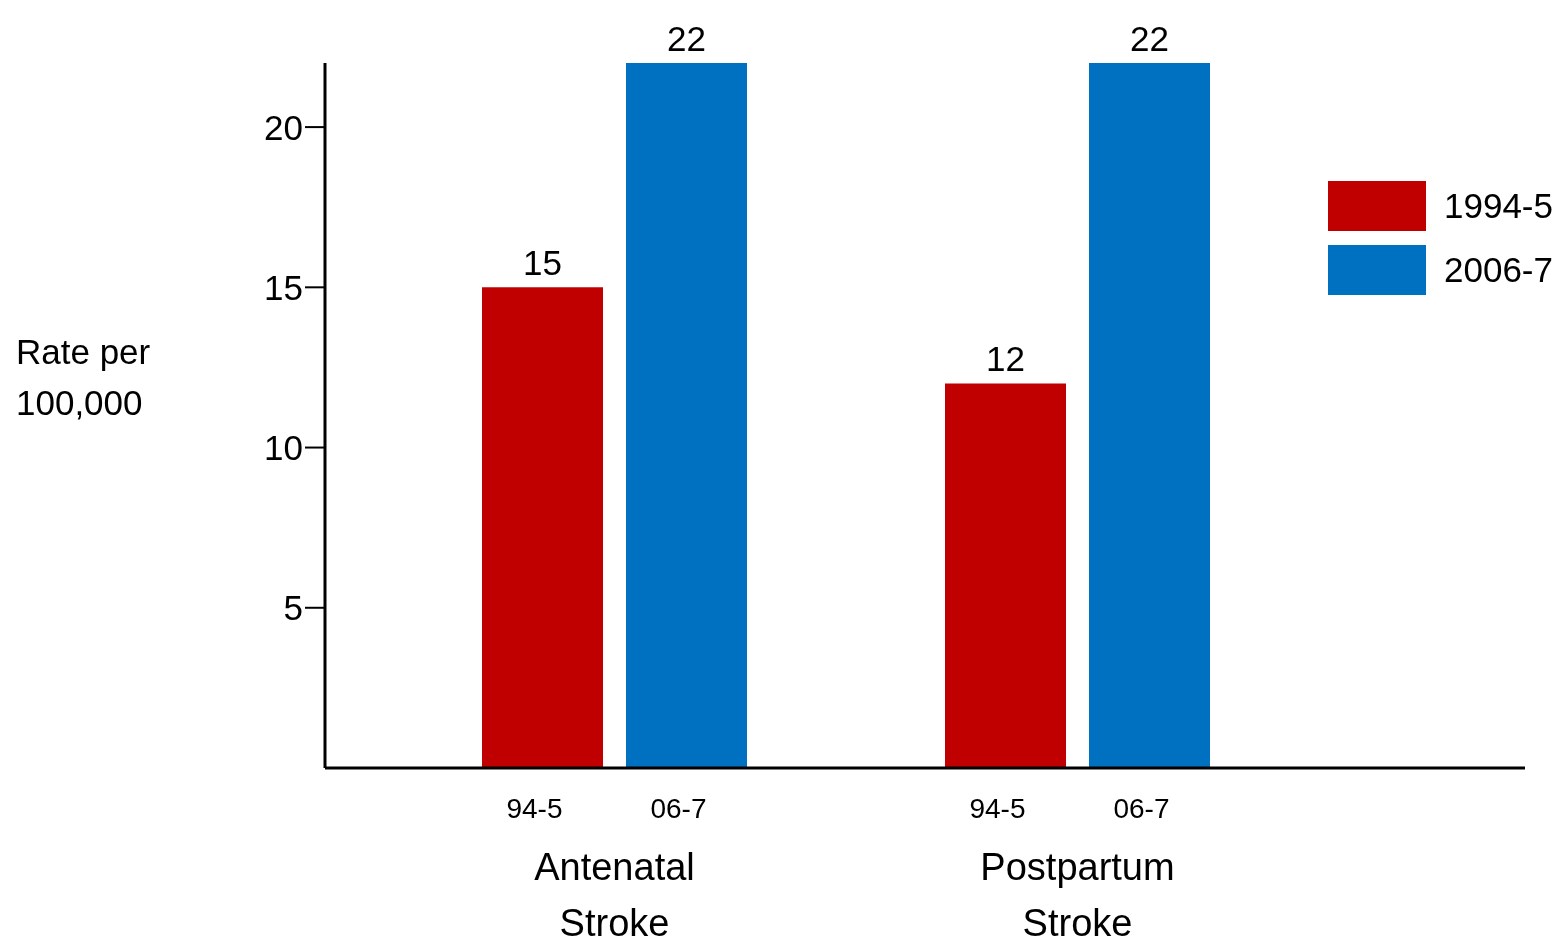 This screenshot has width=1568, height=936. I want to click on data-label: 15, so click(542, 263).